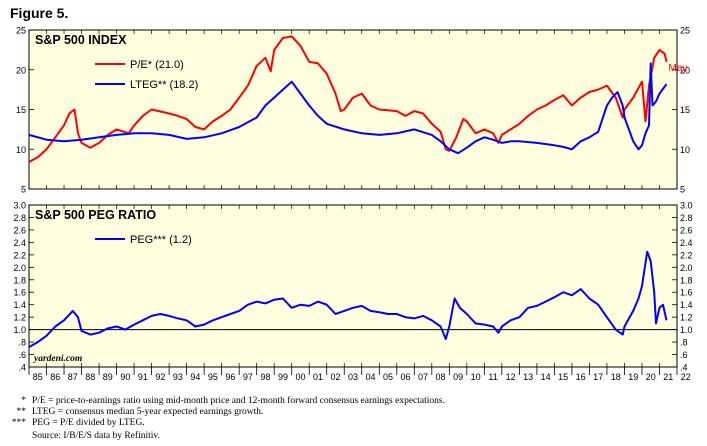  What do you see at coordinates (677, 68) in the screenshot?
I see `end-annotation: May` at bounding box center [677, 68].